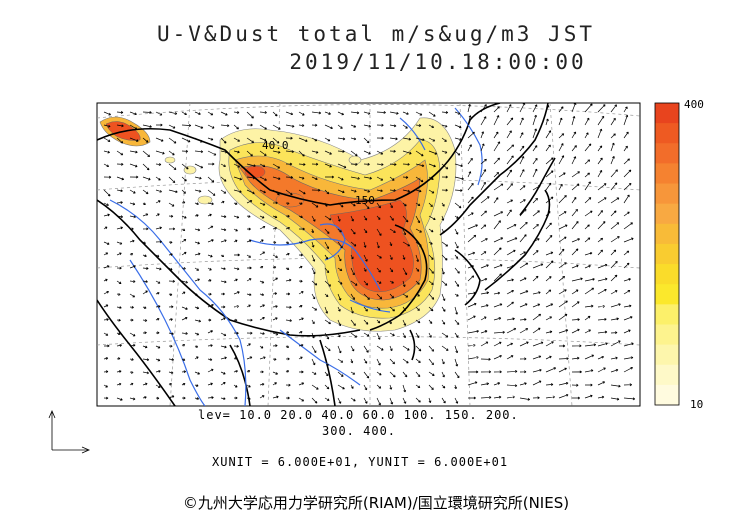  Describe the element at coordinates (375, 34) in the screenshot. I see `chart-title: U-V&Dust total m/s&ug/m3 JST` at that location.